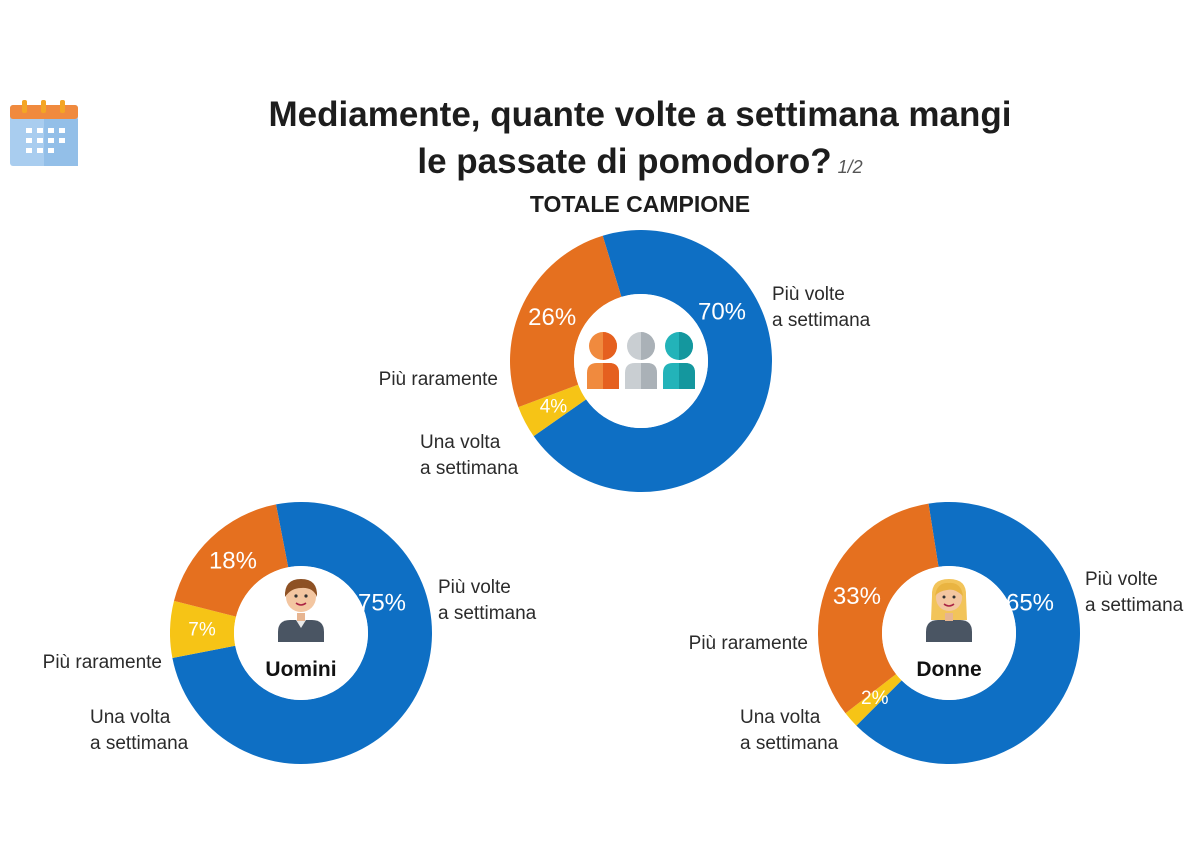  Describe the element at coordinates (300, 669) in the screenshot. I see `center-label-uomini: Uomini` at that location.